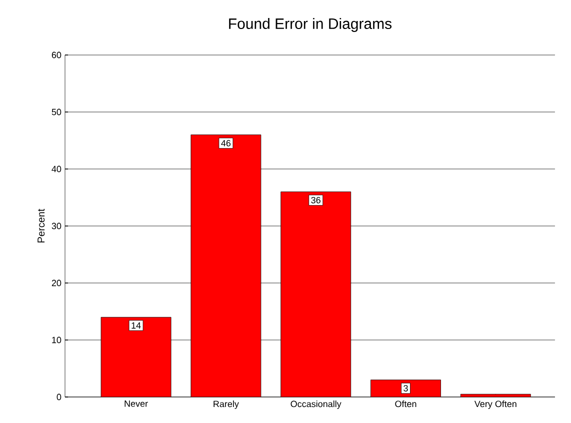 The height and width of the screenshot is (423, 571). Describe the element at coordinates (226, 143) in the screenshot. I see `data-label: 46` at that location.